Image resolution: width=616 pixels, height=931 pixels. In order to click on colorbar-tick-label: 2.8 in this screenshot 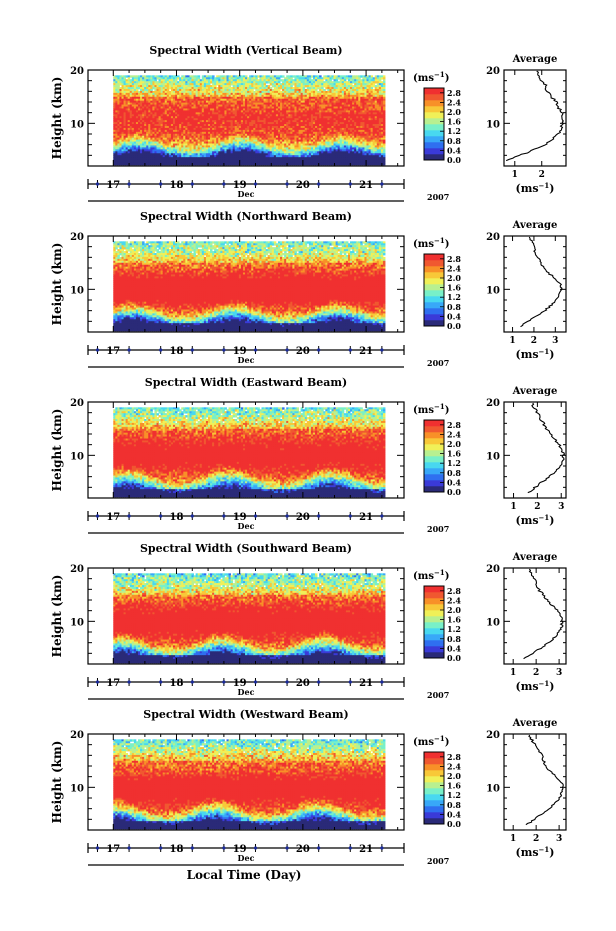, I will do `click(454, 757)`.